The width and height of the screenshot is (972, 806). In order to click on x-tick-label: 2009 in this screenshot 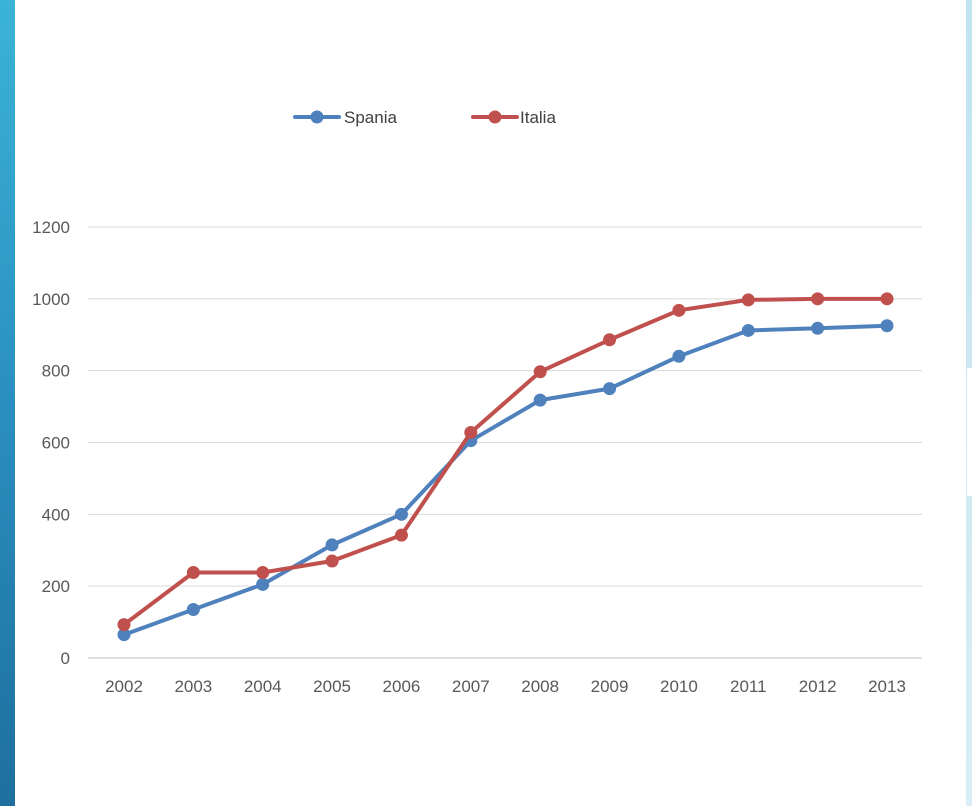, I will do `click(610, 686)`.